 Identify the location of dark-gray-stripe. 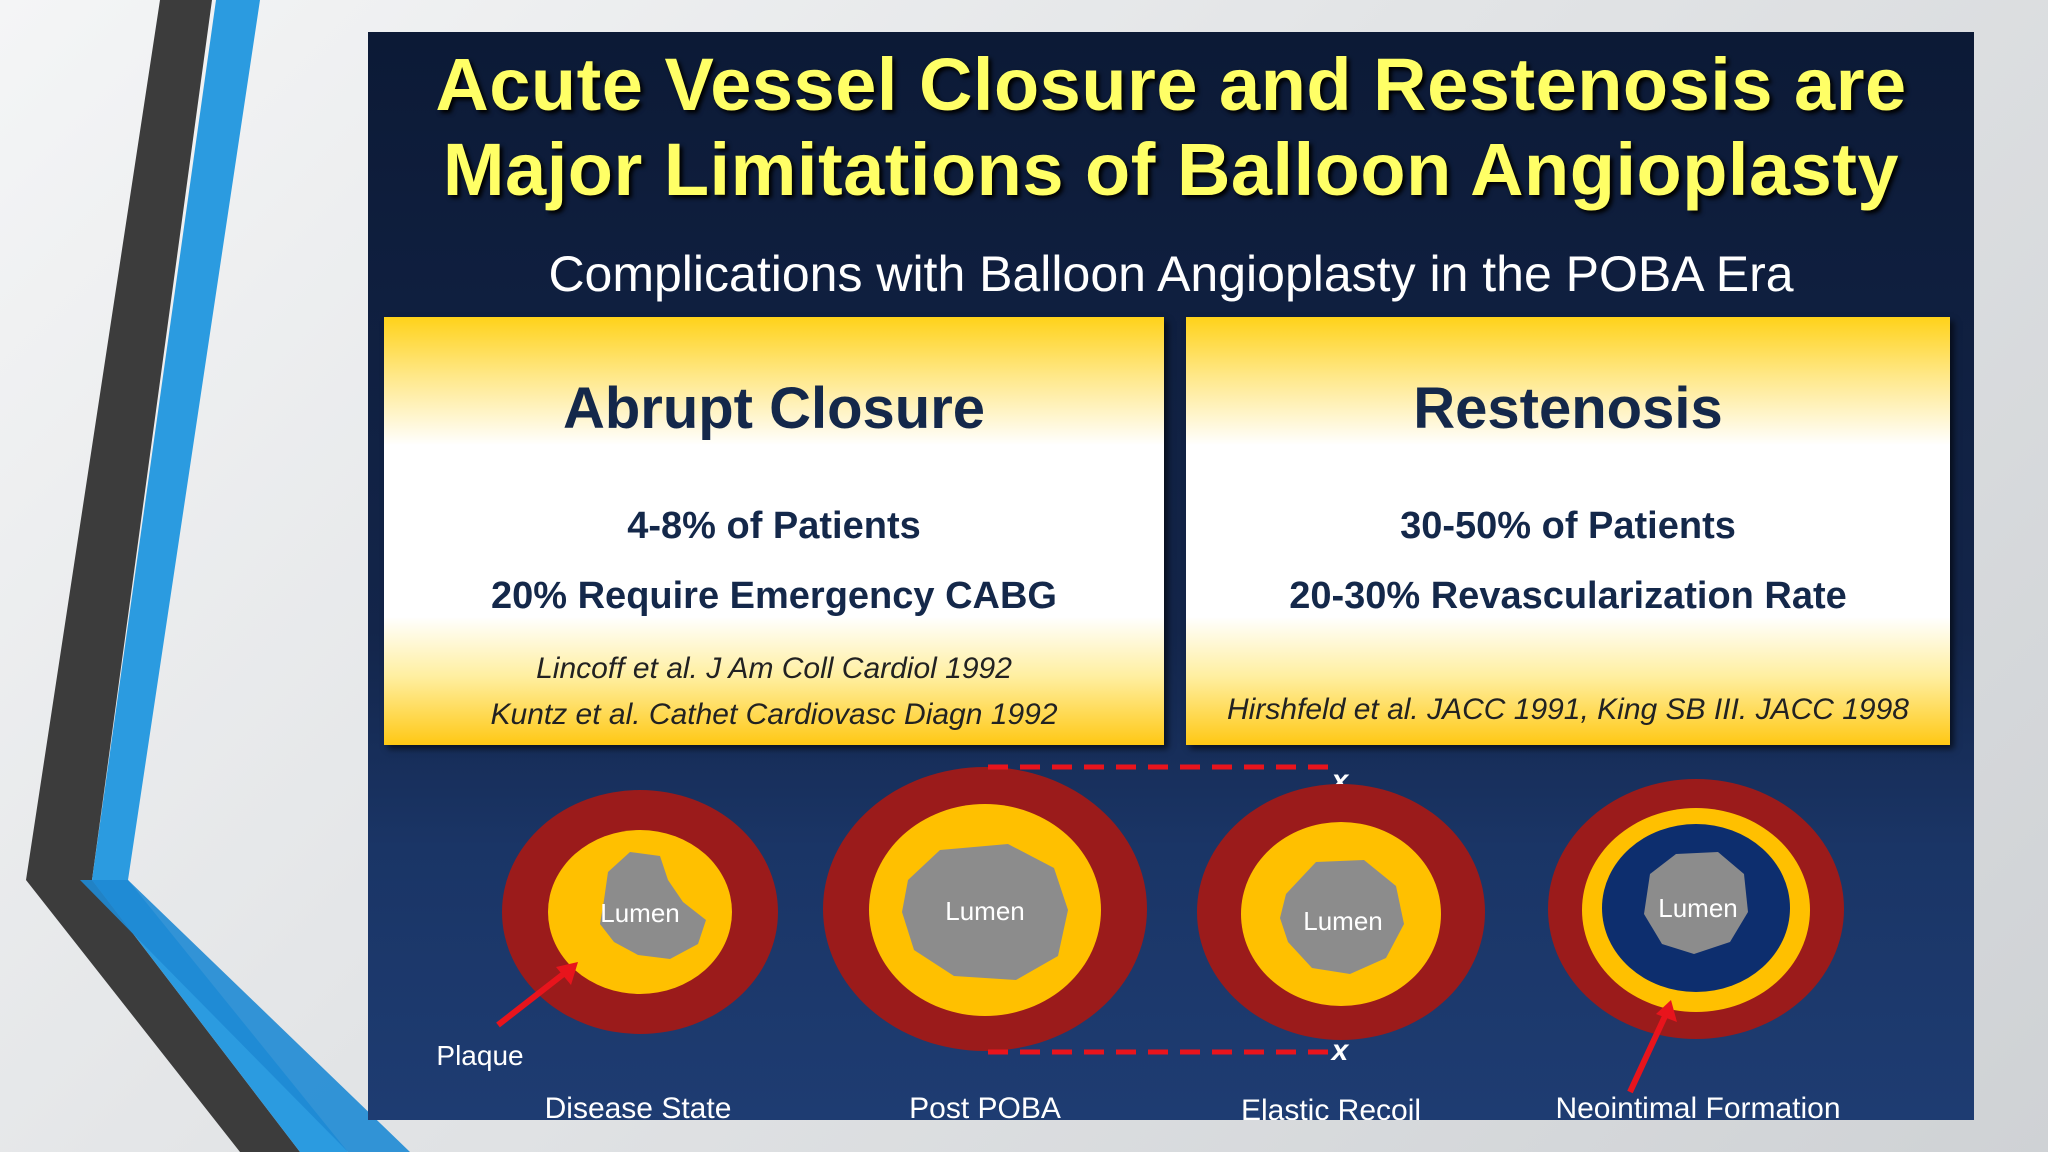
(163, 576).